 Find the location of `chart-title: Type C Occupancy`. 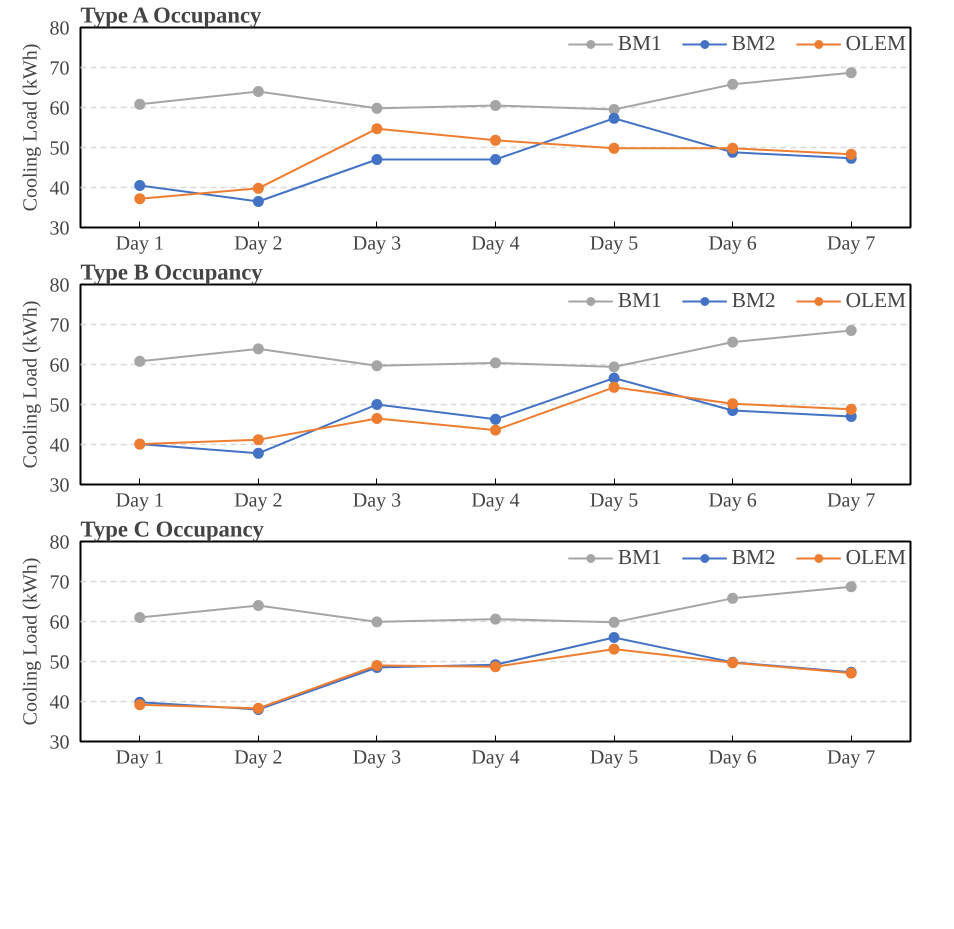

chart-title: Type C Occupancy is located at coordinates (172, 529).